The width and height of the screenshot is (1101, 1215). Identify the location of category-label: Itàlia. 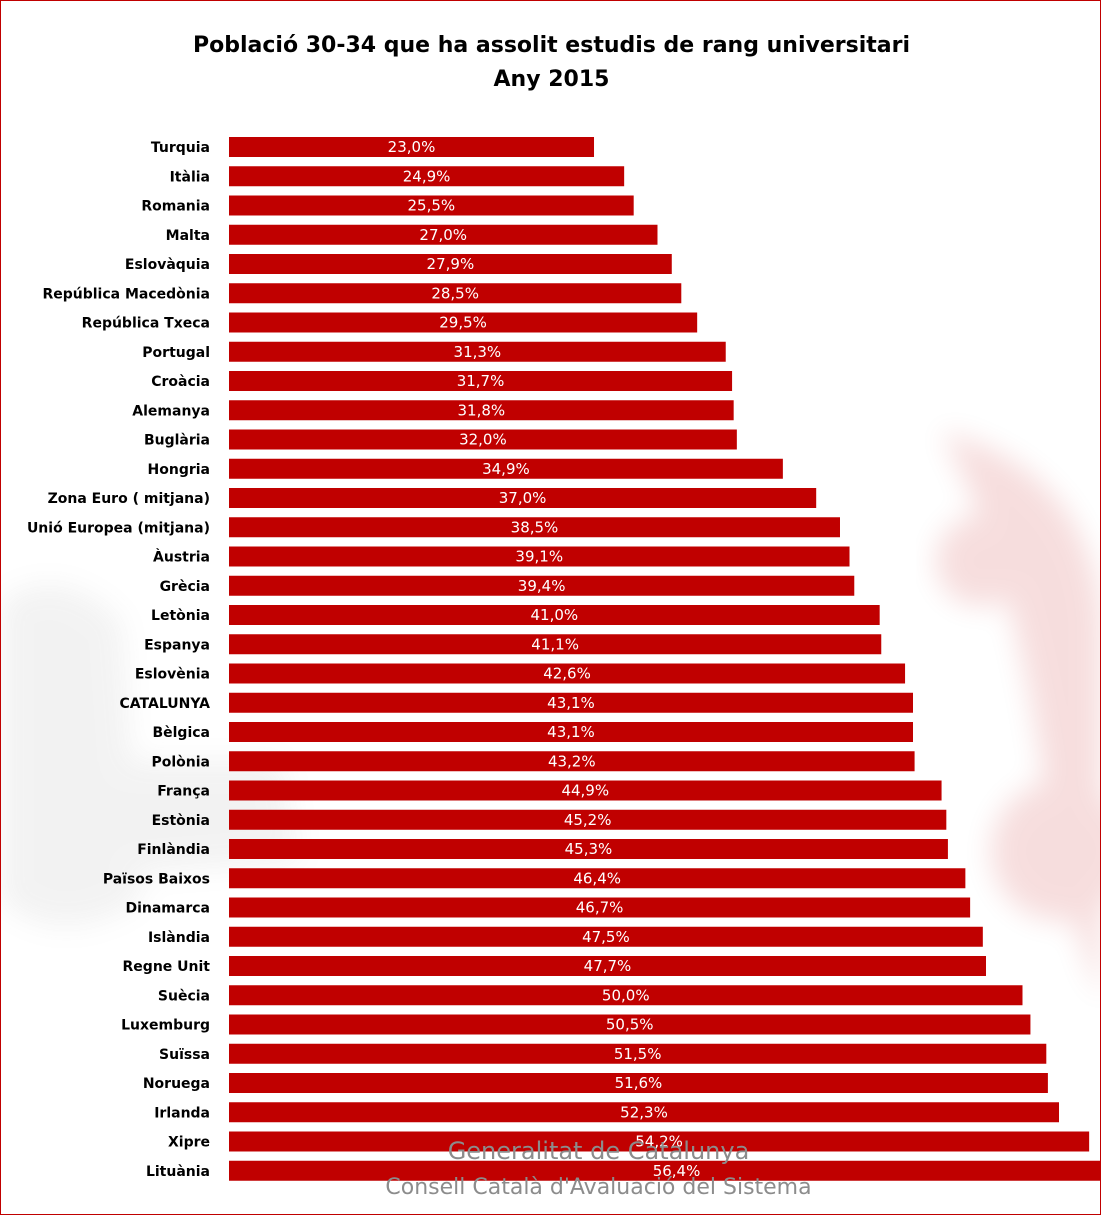
(190, 177).